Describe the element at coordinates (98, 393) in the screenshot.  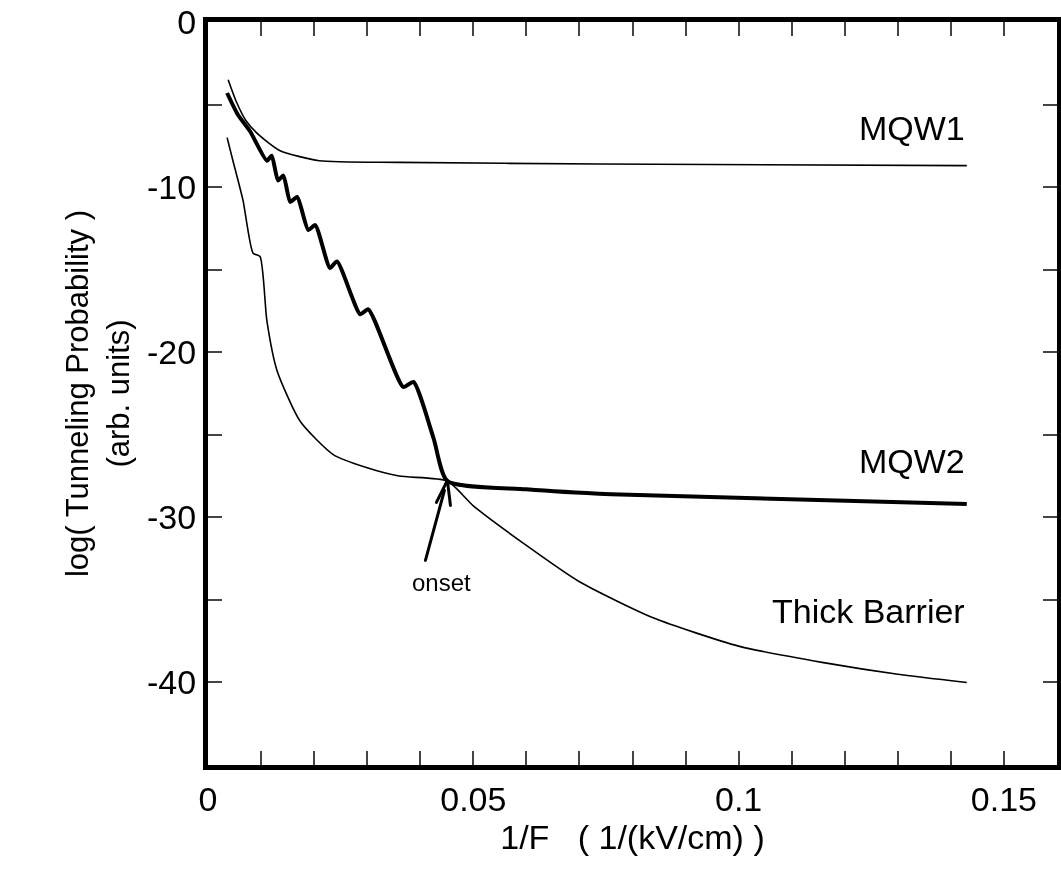
I see `y-axis-title: log( Tunneling Probability ) (arb. units)` at that location.